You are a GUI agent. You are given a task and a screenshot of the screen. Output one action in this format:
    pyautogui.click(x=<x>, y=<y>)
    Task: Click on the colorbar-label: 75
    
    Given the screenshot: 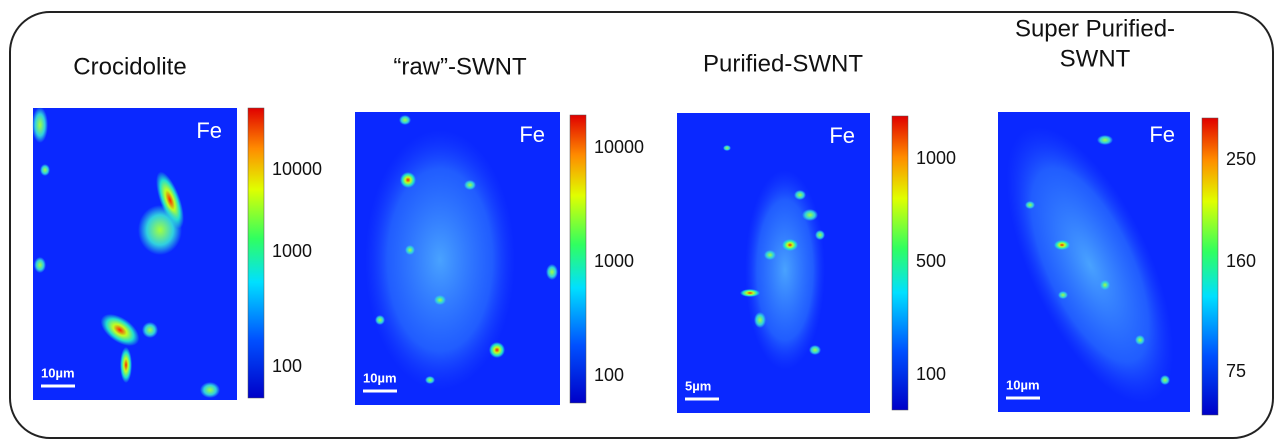 What is the action you would take?
    pyautogui.click(x=1236, y=371)
    